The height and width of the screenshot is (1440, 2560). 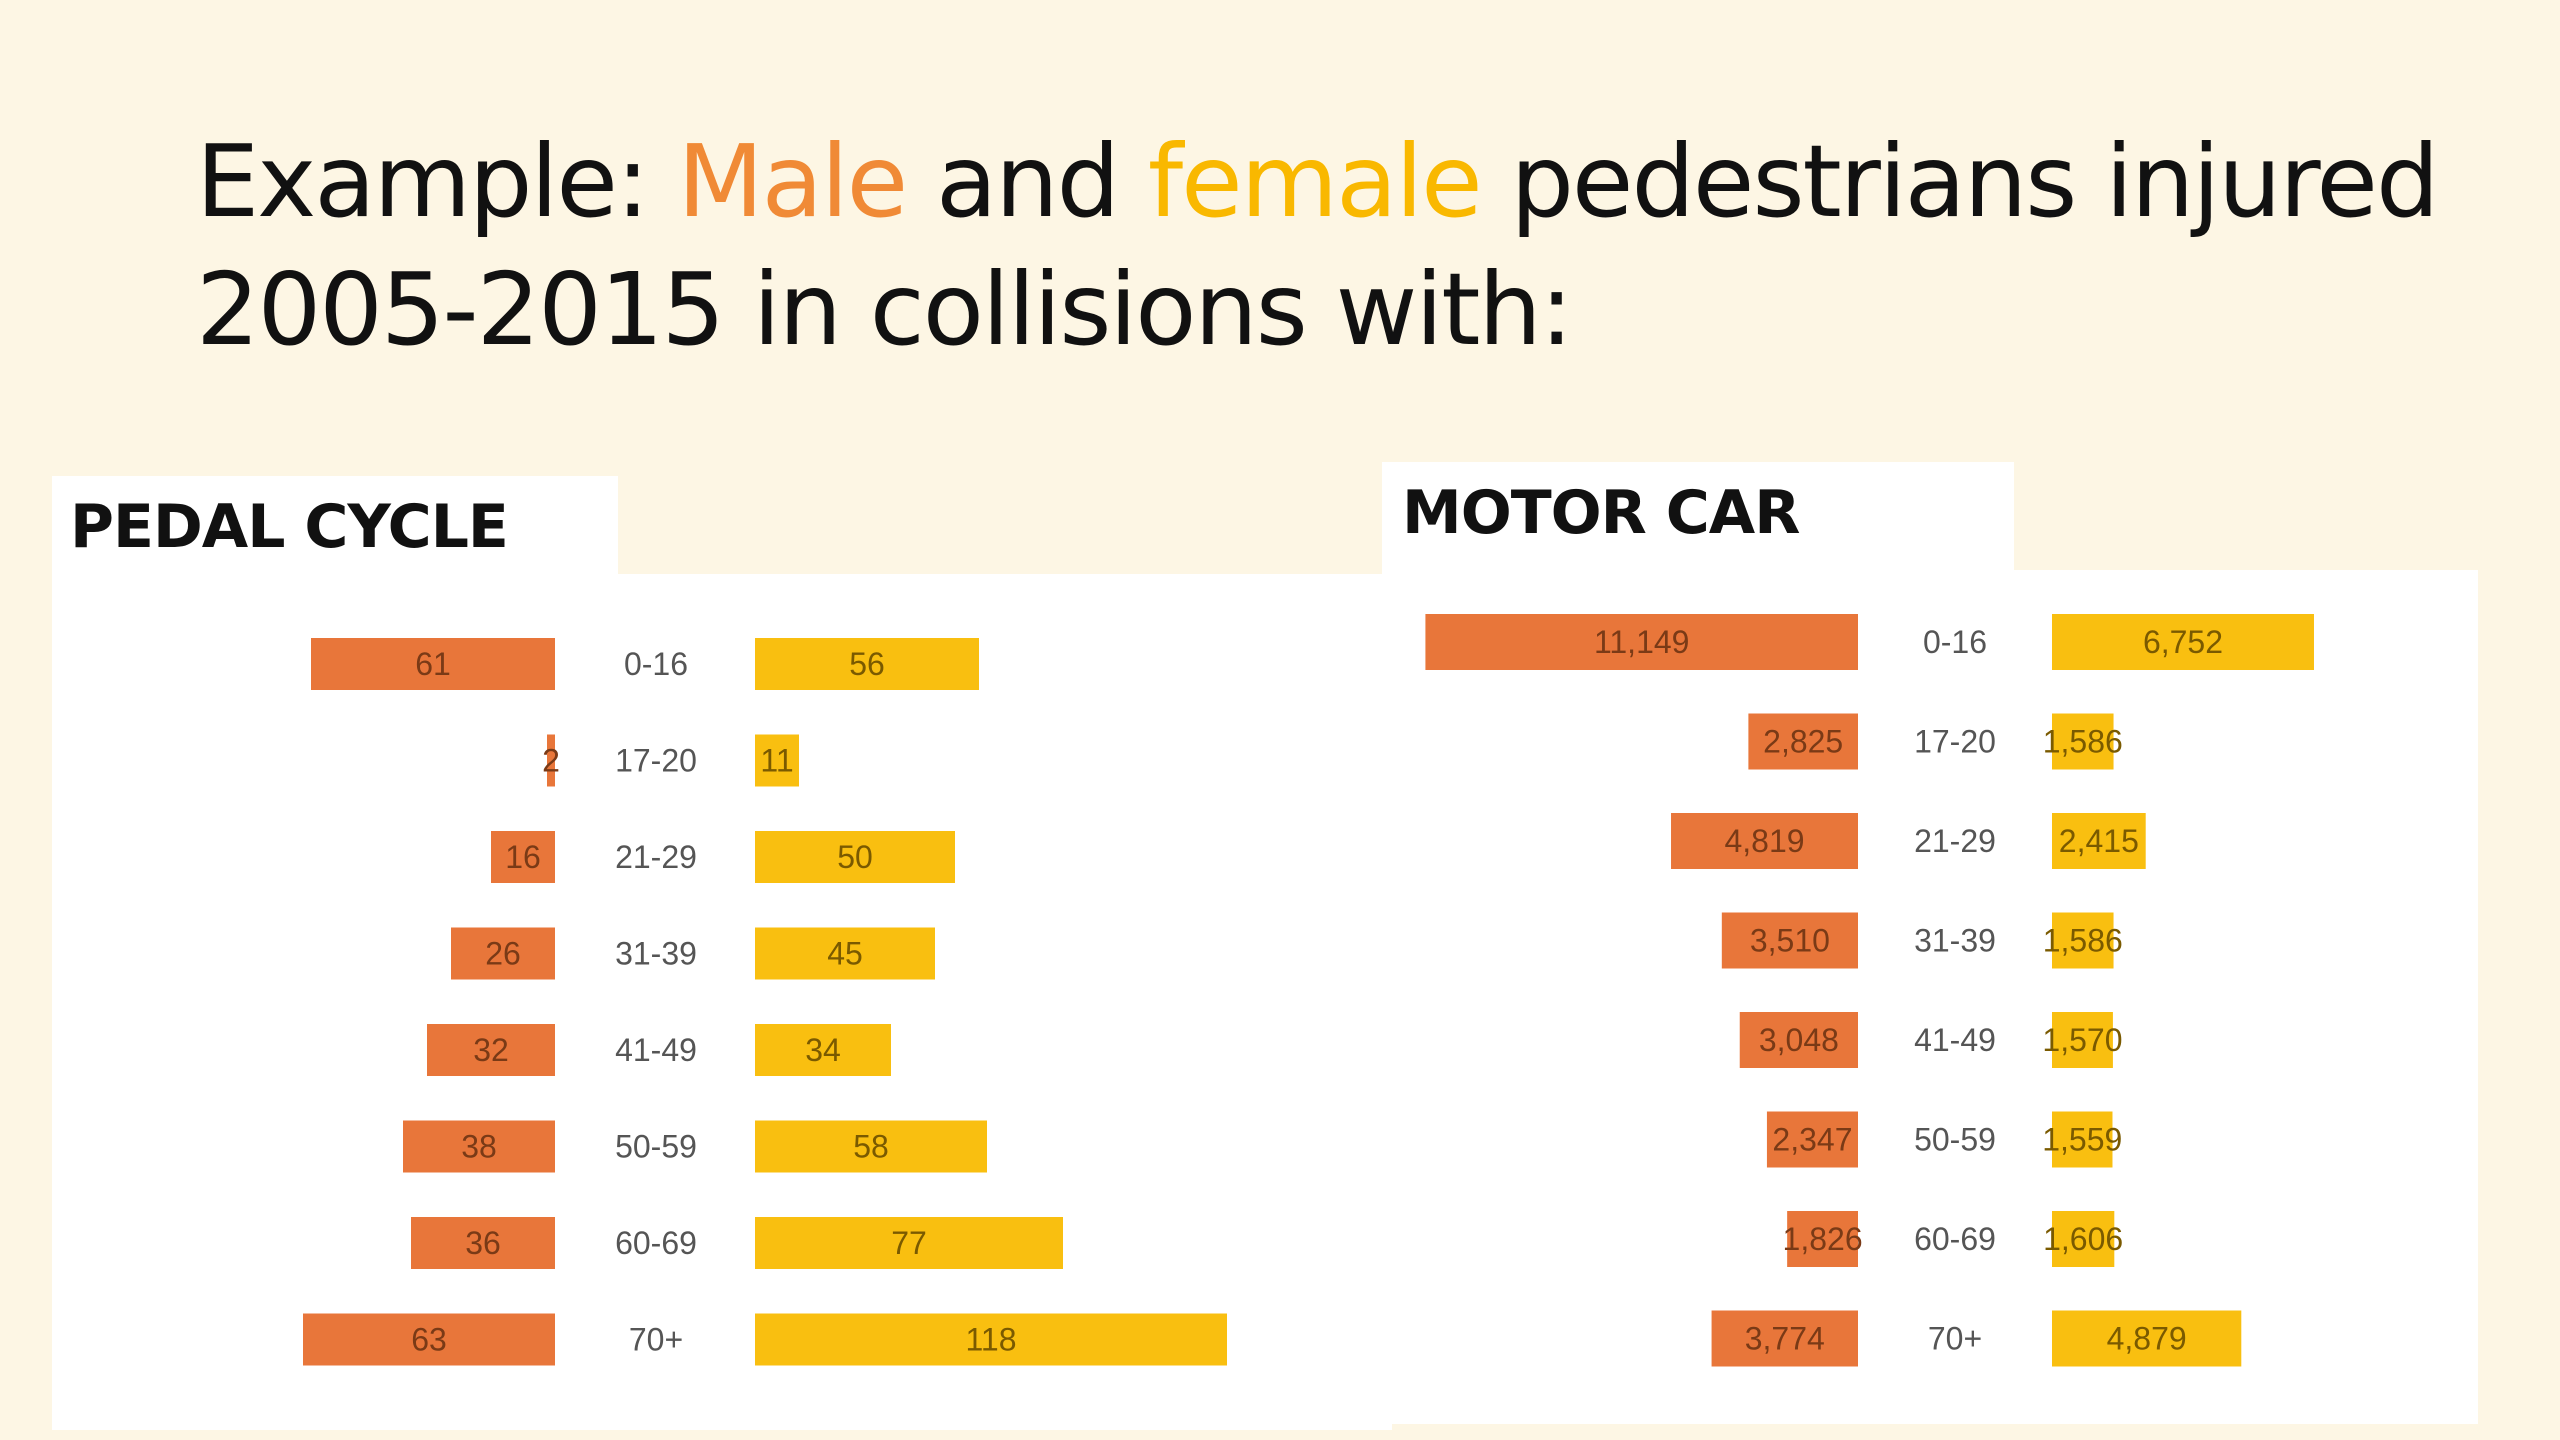 I want to click on male-value-label: 32, so click(x=491, y=1050).